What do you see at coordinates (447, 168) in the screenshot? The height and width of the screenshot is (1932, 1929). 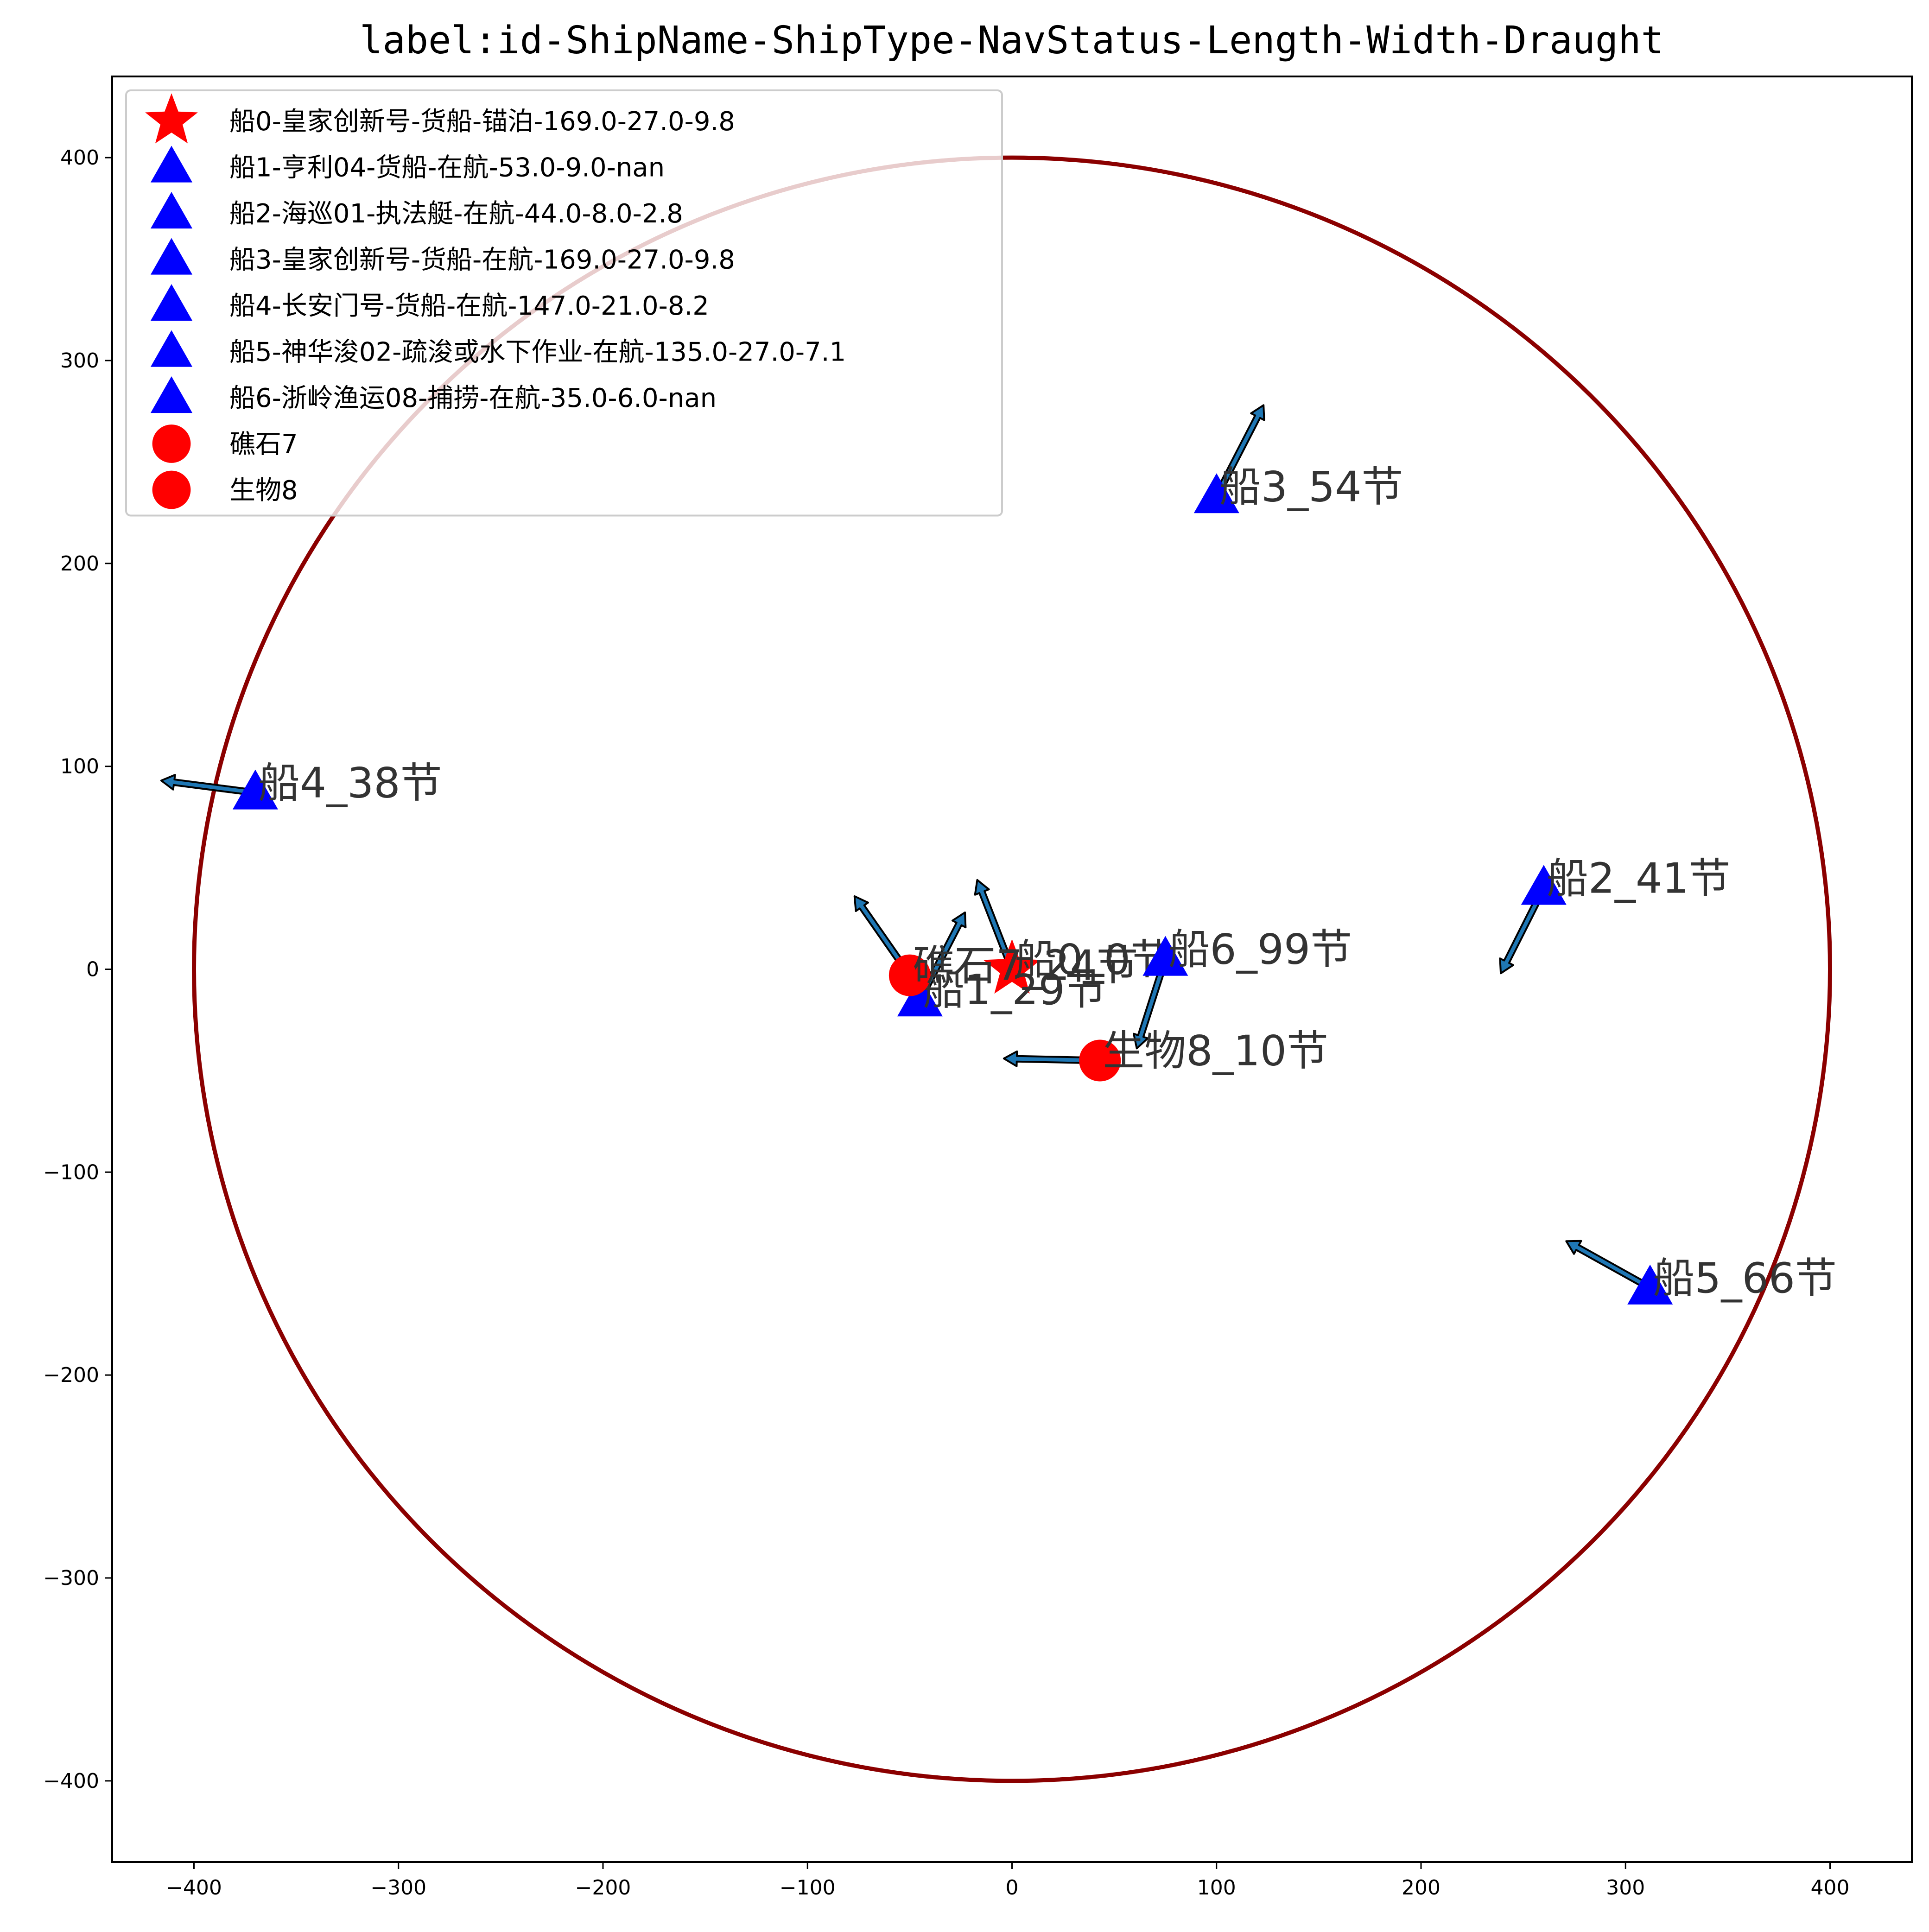 I see `legend-entry-ship1: 船1-亨利04-货船-在航-53.0-9.0-nan` at bounding box center [447, 168].